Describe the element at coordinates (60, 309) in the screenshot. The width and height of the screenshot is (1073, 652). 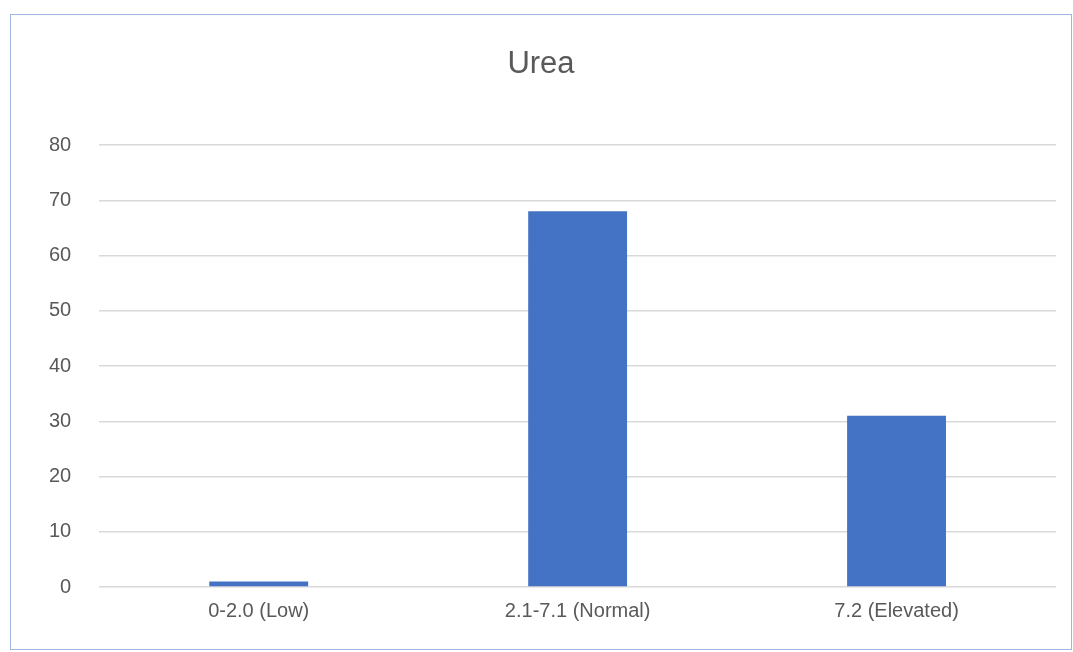
I see `y-tick-label: 50` at that location.